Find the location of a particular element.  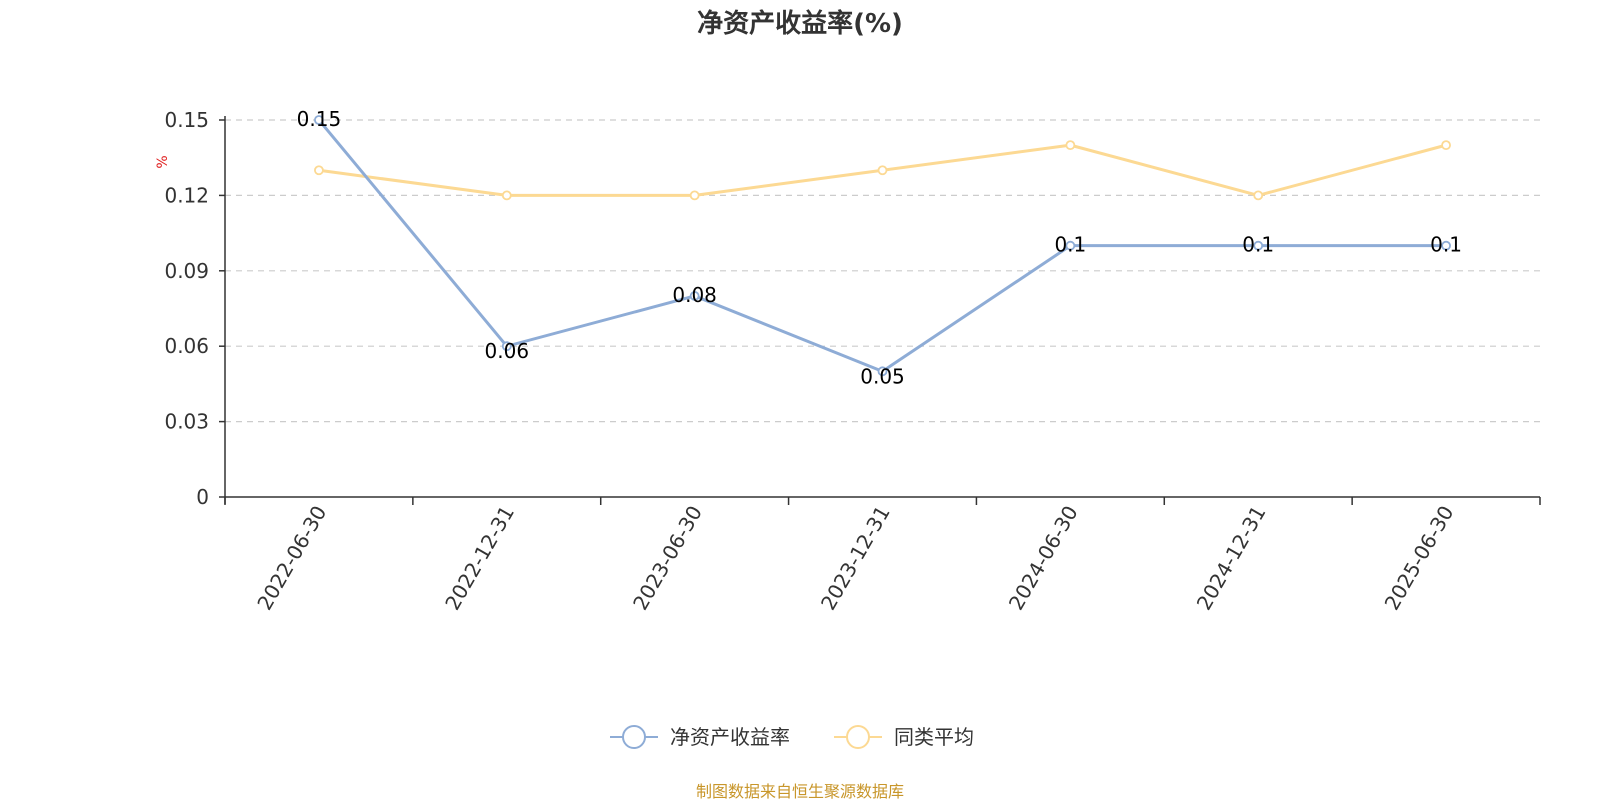

y-tick-label: 0.06 is located at coordinates (186, 346).